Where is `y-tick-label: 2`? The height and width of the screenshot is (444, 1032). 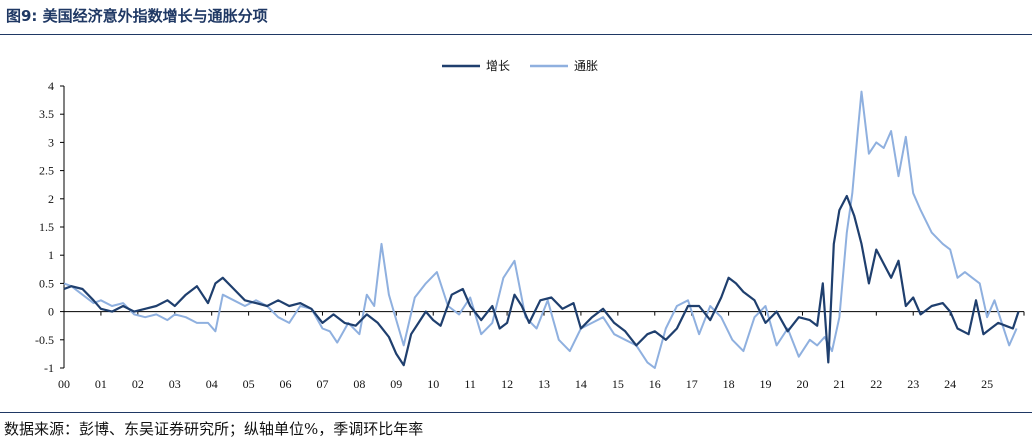
y-tick-label: 2 is located at coordinates (51, 199).